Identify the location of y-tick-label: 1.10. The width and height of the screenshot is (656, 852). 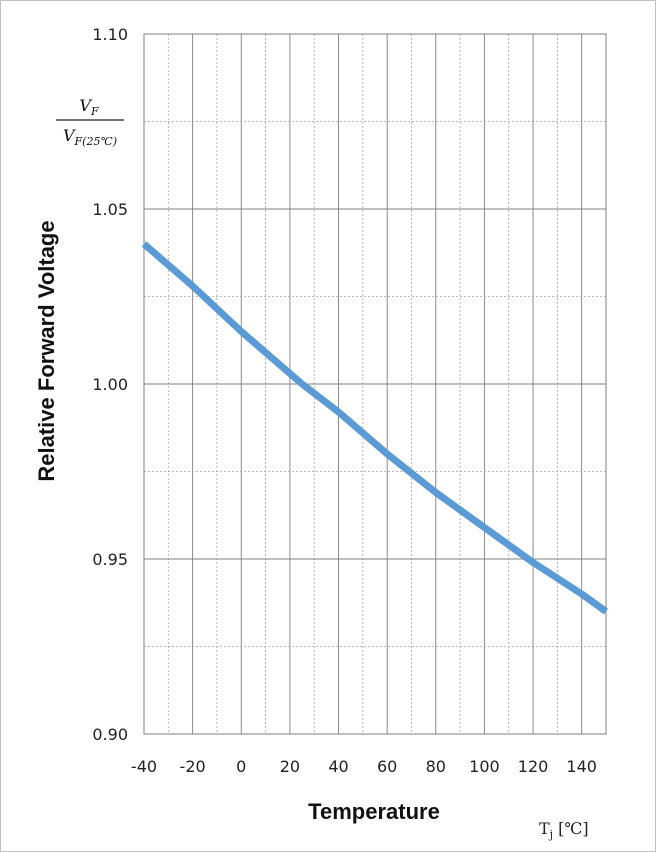
(110, 34).